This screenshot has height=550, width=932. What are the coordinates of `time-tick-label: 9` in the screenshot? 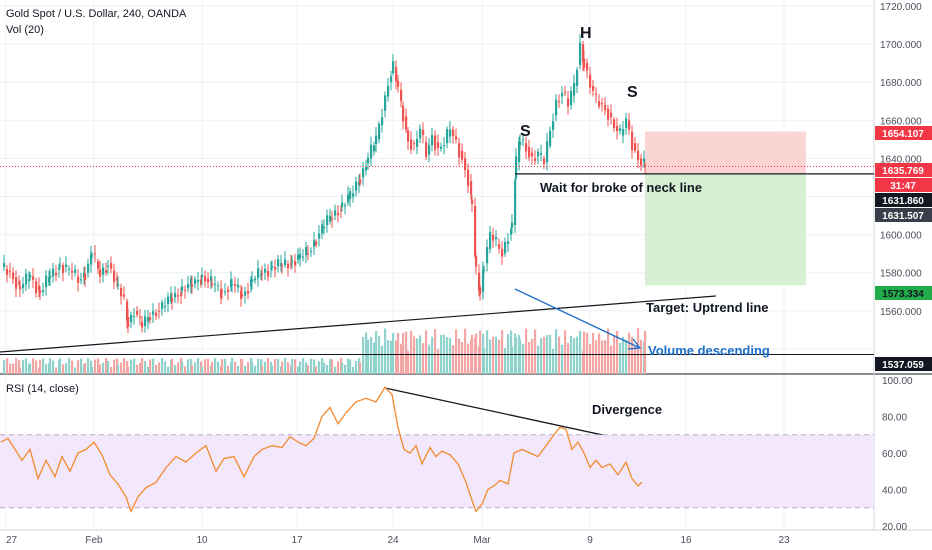 It's located at (590, 540).